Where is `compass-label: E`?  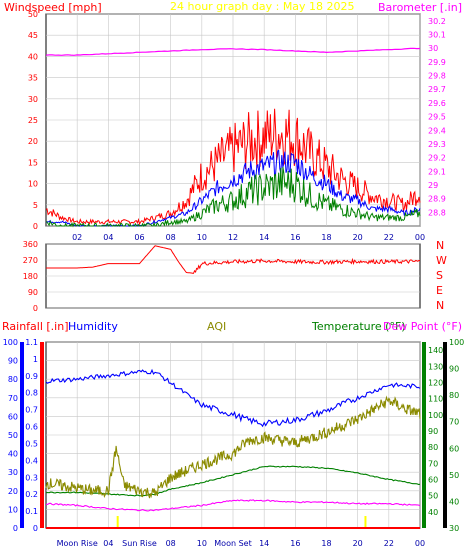 compass-label: E is located at coordinates (439, 290).